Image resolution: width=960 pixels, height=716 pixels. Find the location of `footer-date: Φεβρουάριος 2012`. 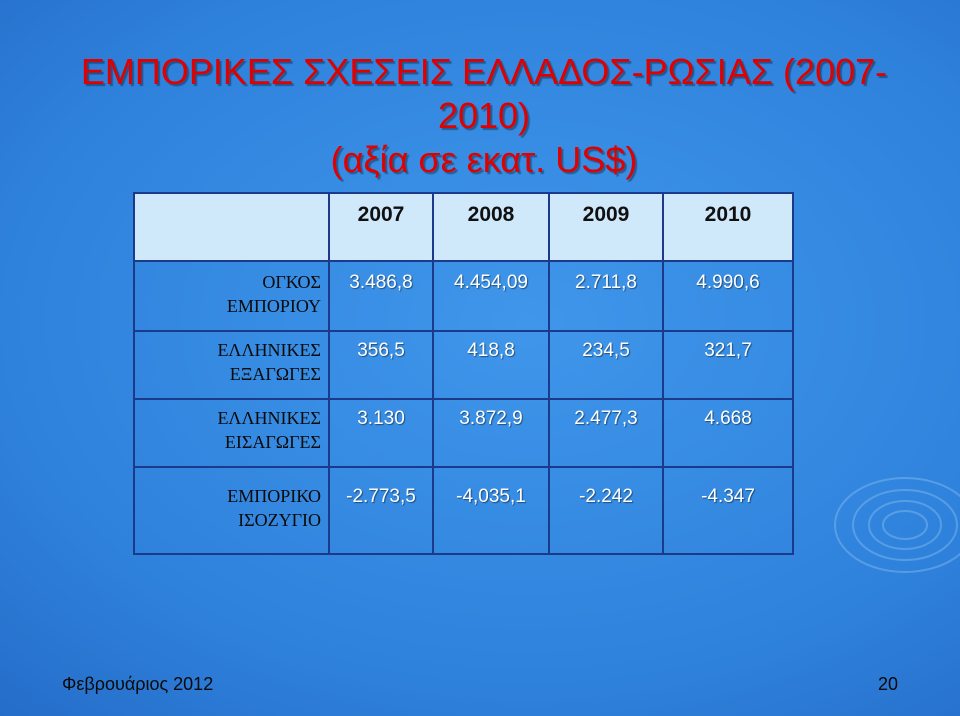

footer-date: Φεβρουάριος 2012 is located at coordinates (138, 684).